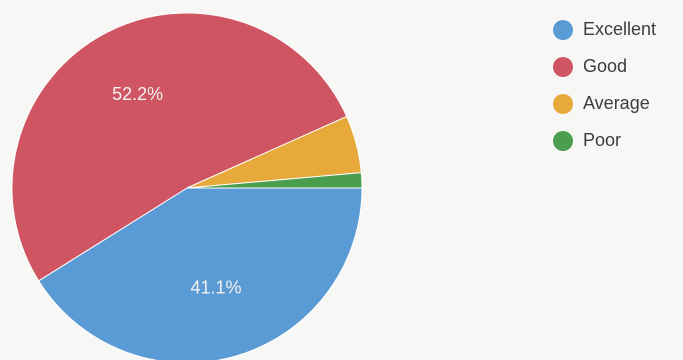 This screenshot has width=683, height=360. Describe the element at coordinates (620, 29) in the screenshot. I see `legend-label: Excellent` at that location.